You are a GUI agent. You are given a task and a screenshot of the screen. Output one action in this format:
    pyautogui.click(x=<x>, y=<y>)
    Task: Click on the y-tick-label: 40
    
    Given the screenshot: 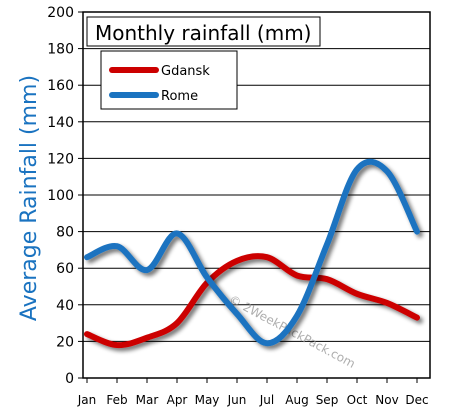 What is the action you would take?
    pyautogui.click(x=65, y=306)
    